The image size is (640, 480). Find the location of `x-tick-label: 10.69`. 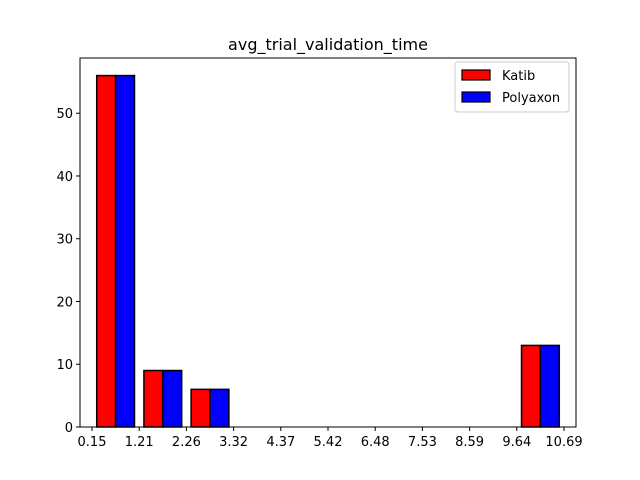

x-tick-label: 10.69 is located at coordinates (563, 442).